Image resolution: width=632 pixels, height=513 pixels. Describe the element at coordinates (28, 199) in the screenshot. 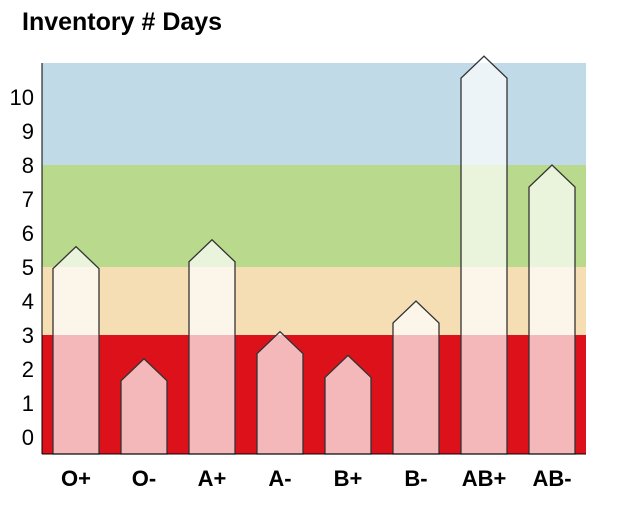

I see `y-tick-label-7: 7` at that location.